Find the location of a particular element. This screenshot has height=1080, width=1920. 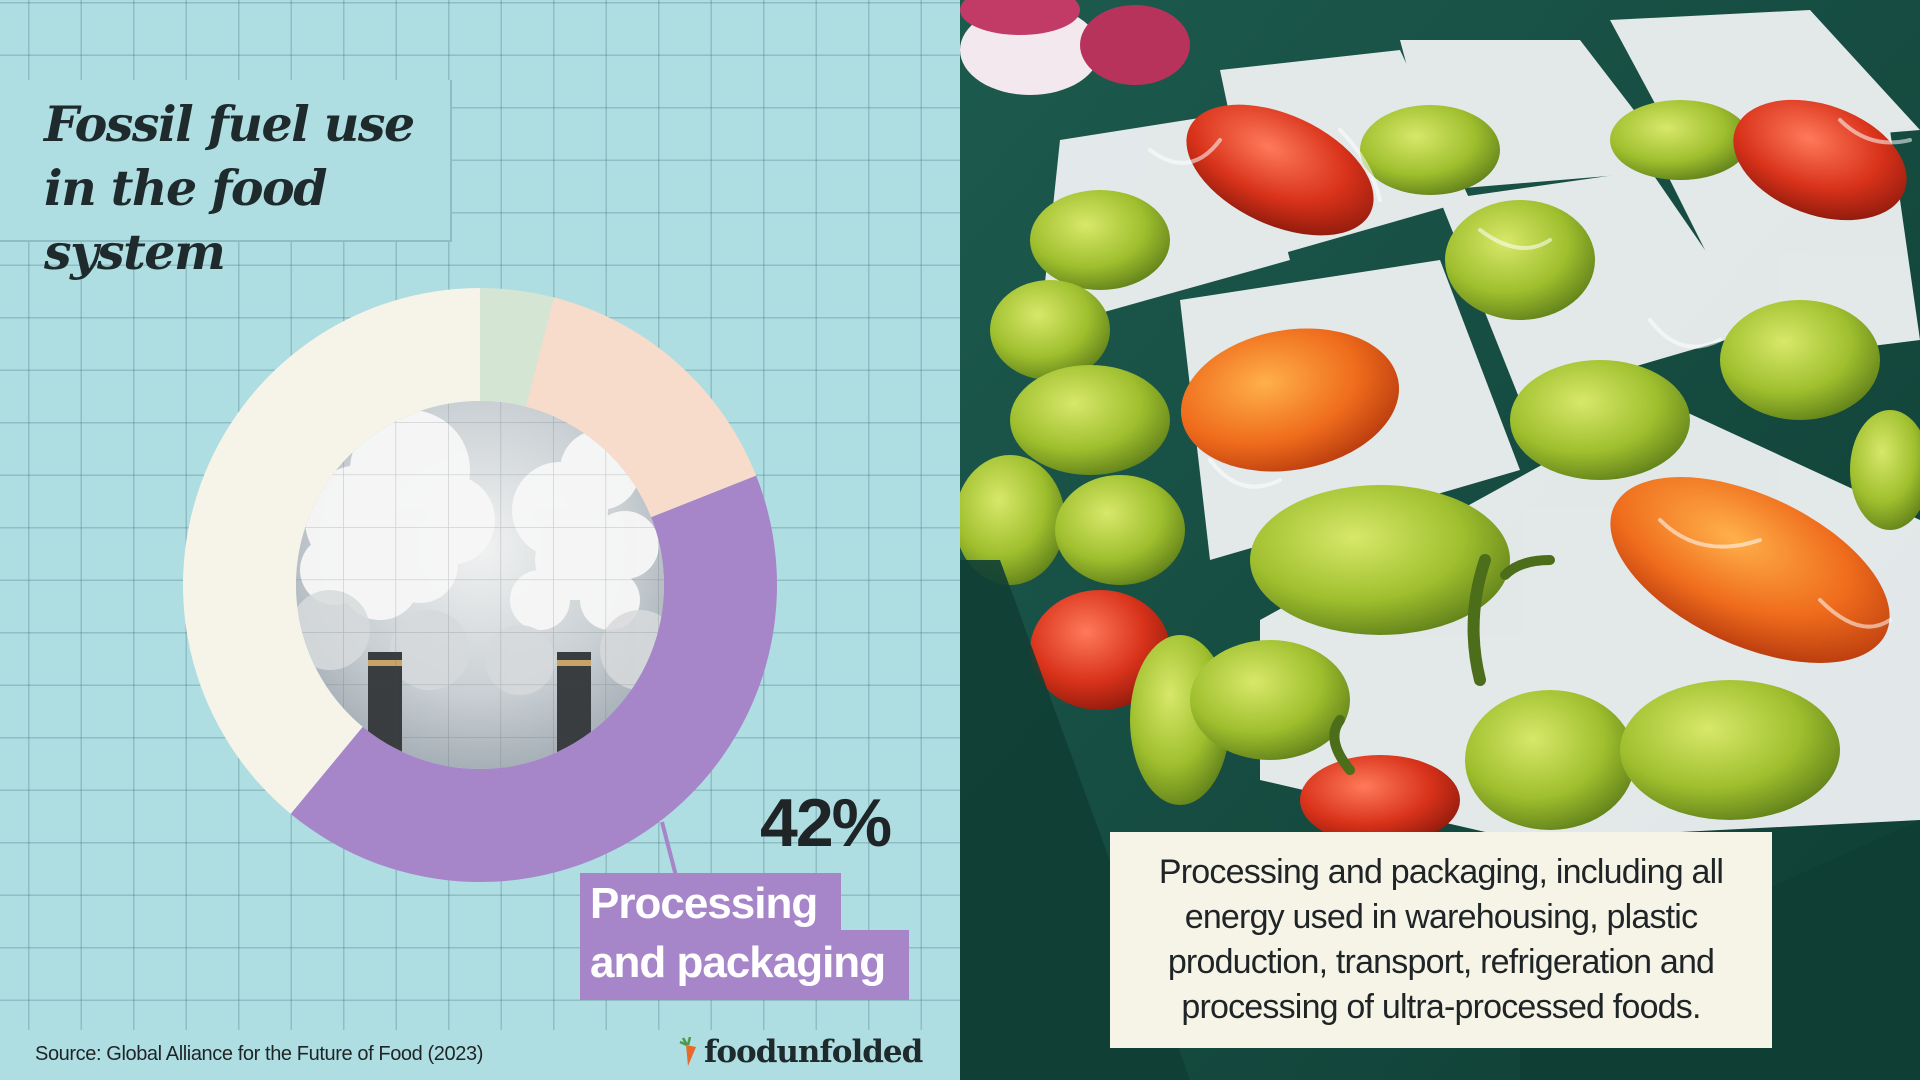

highlight-label-line1: Processing is located at coordinates (711, 903).